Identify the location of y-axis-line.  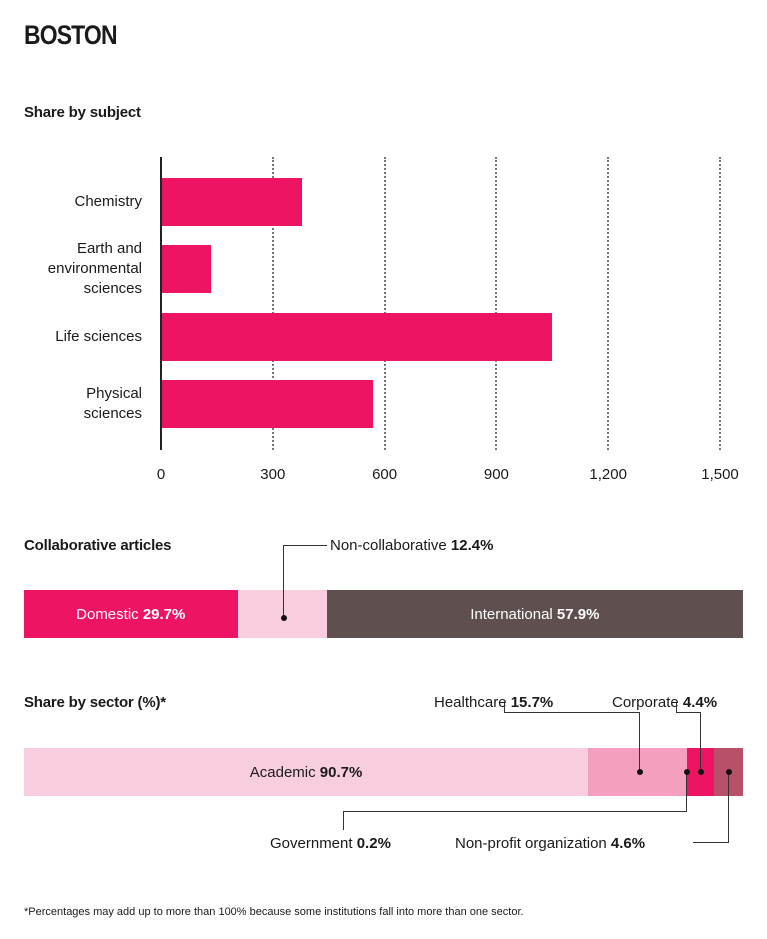
(161, 303).